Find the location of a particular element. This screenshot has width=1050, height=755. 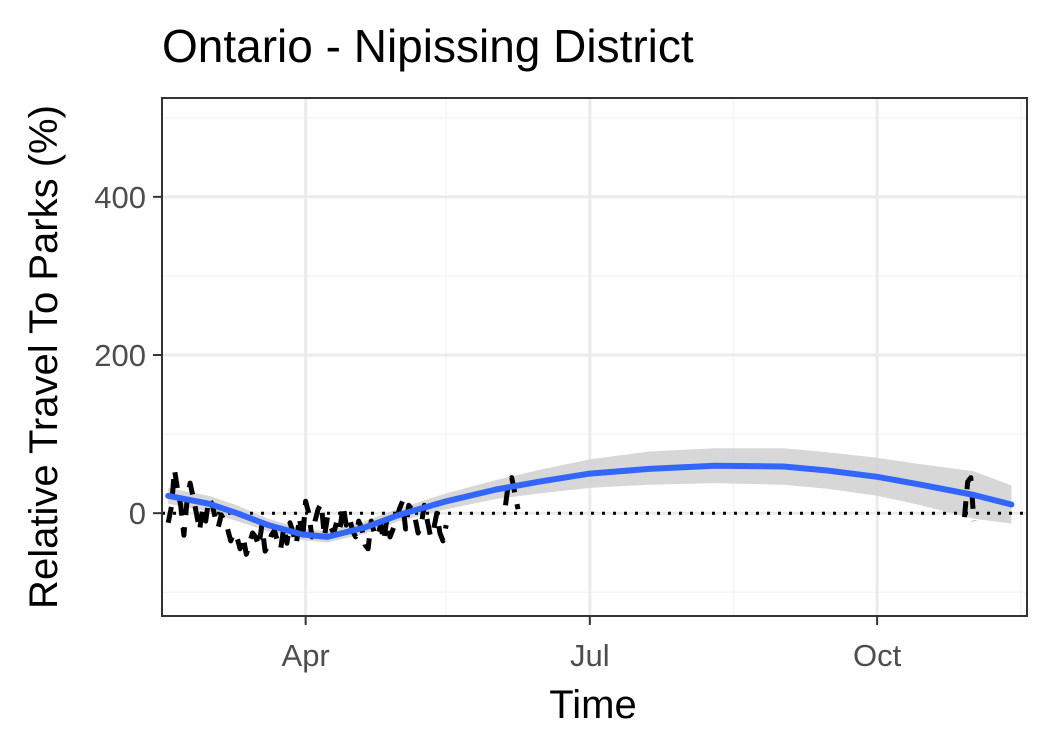

smooth-series-layer is located at coordinates (590, 501).